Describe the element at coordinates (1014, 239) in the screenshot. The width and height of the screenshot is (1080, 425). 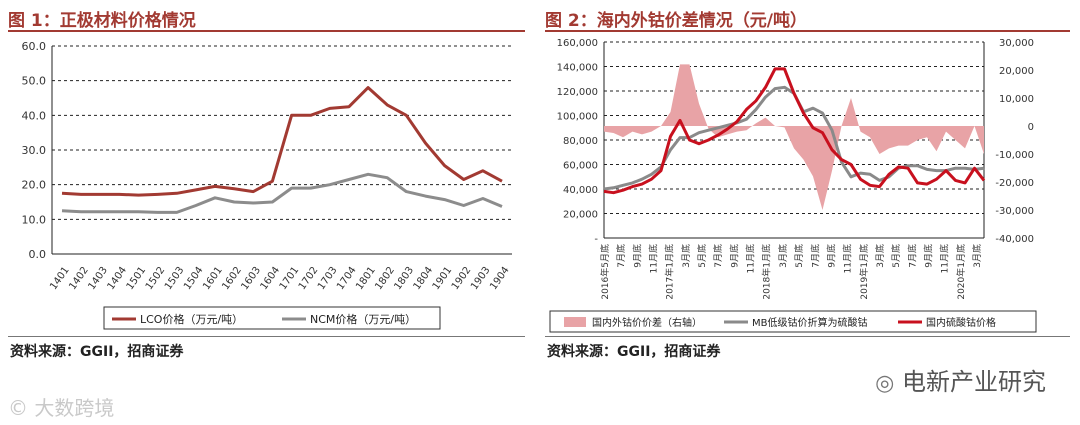
I see `right-y-right-tick-label: -40,000` at that location.